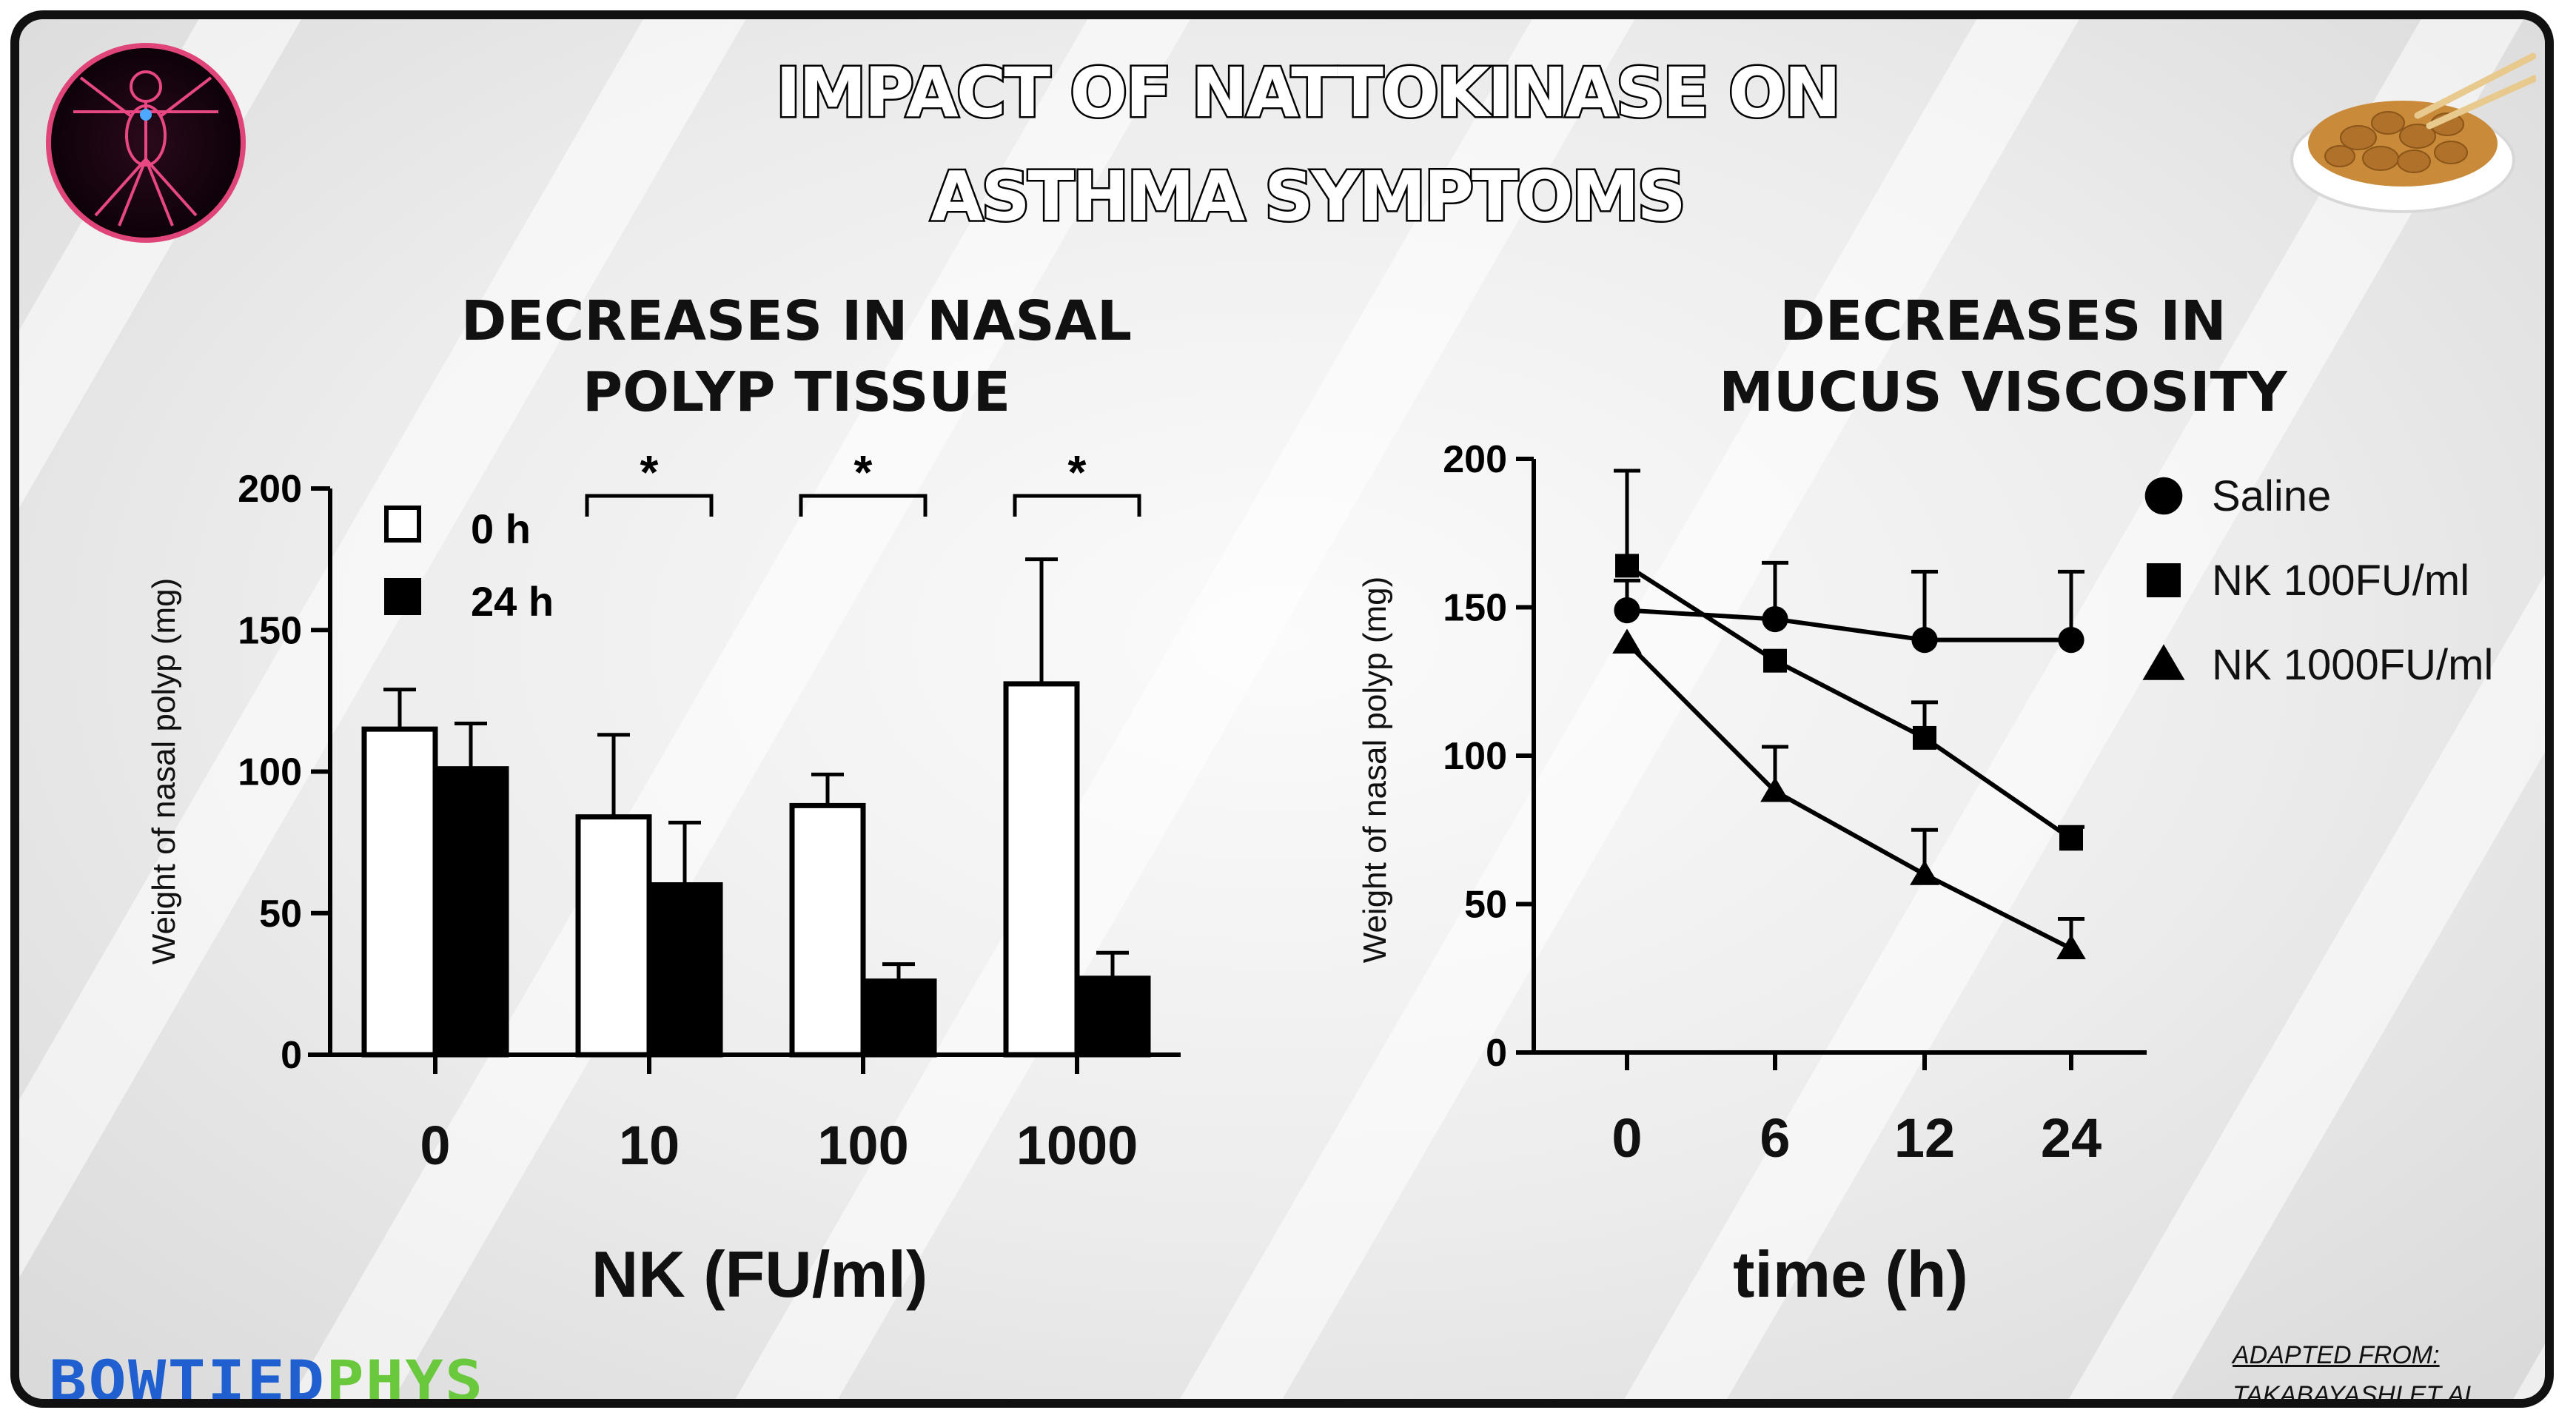 The width and height of the screenshot is (2576, 1427). I want to click on credit-source: TAKABAYASHI ET AL. (2017), so click(2359, 1394).